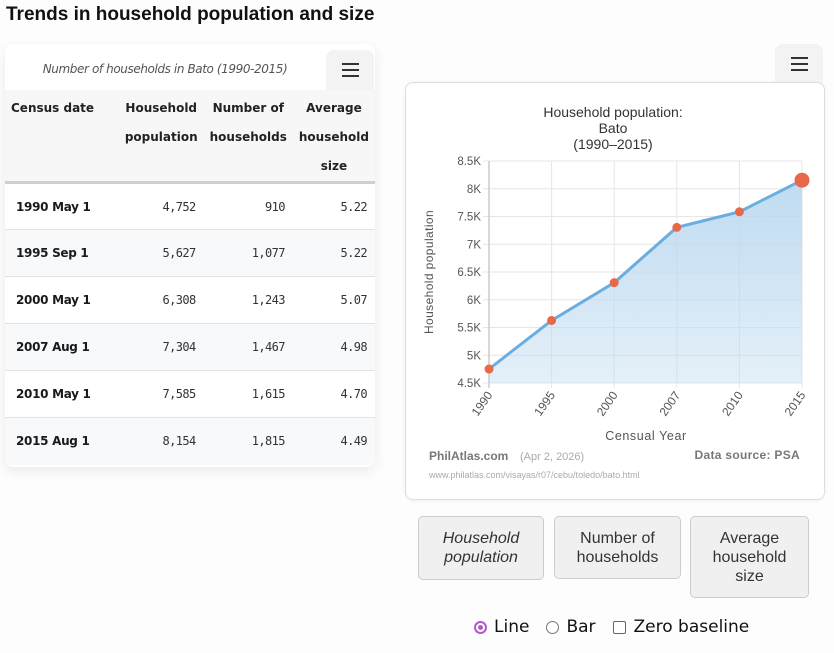  What do you see at coordinates (469, 329) in the screenshot?
I see `y-tick-label: 5.5K` at bounding box center [469, 329].